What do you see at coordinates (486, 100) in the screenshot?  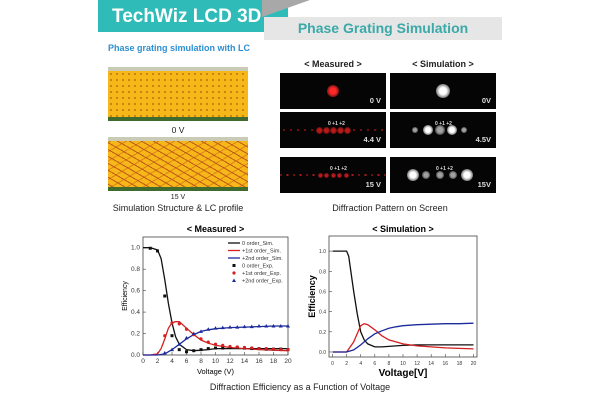 I see `voltage-label: 0V` at bounding box center [486, 100].